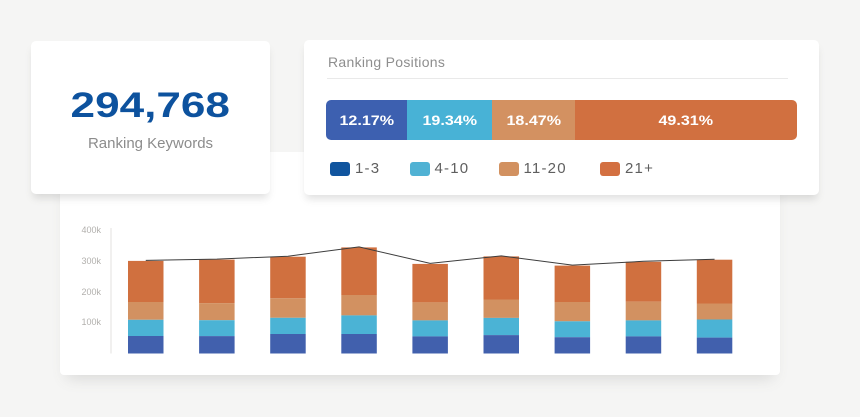 This screenshot has height=417, width=860. What do you see at coordinates (91, 230) in the screenshot?
I see `svg-text: 400k` at bounding box center [91, 230].